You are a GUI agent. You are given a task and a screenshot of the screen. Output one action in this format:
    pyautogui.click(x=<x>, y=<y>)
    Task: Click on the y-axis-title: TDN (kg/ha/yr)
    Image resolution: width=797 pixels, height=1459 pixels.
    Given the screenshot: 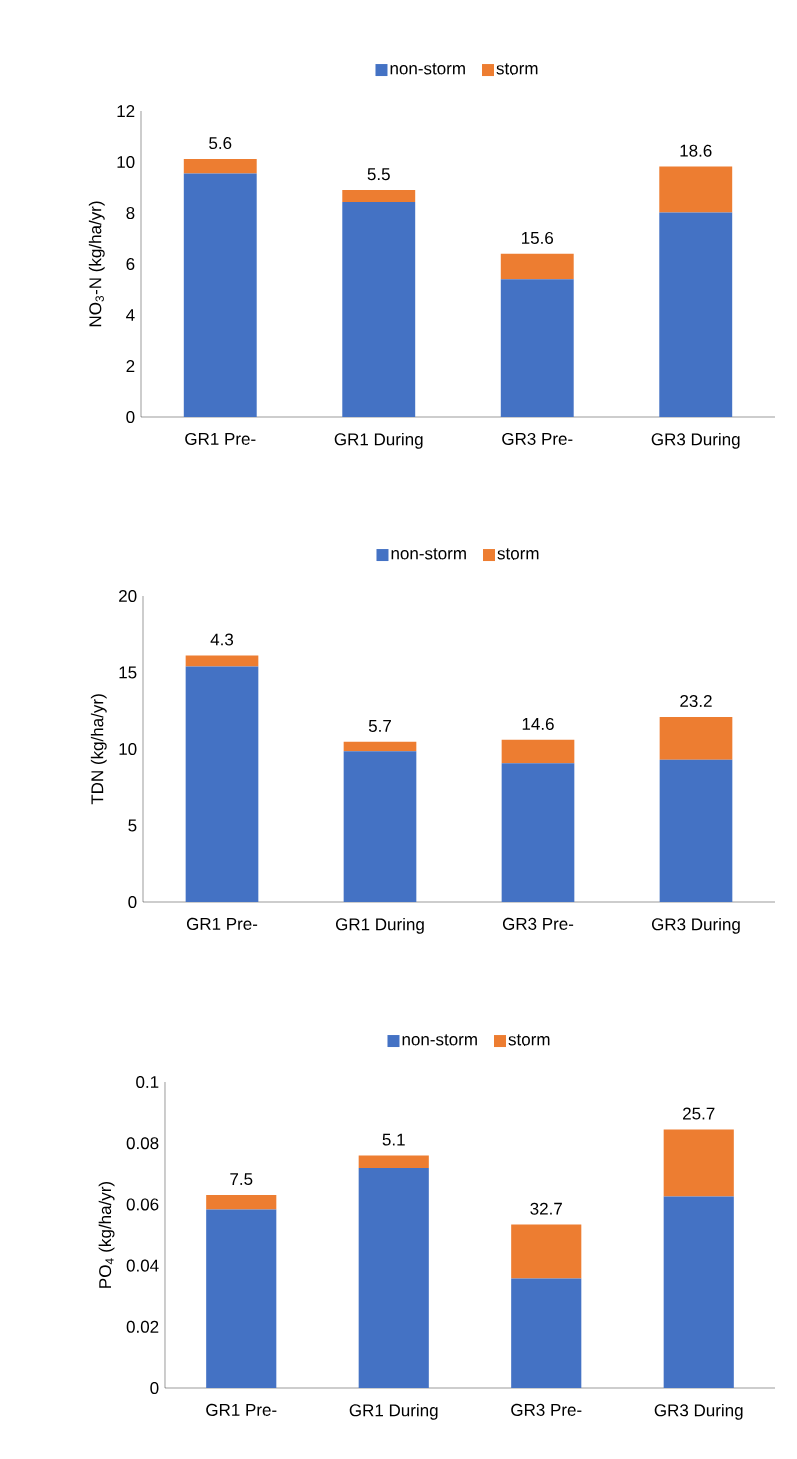 What is the action you would take?
    pyautogui.click(x=98, y=749)
    